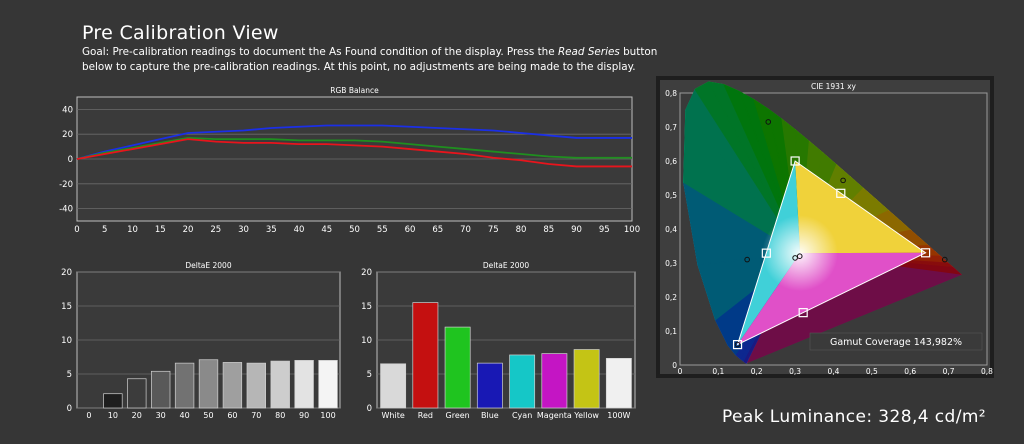 This screenshot has width=1024, height=444. What do you see at coordinates (949, 371) in the screenshot?
I see `cie-x-tick-label: 0,7` at bounding box center [949, 371].